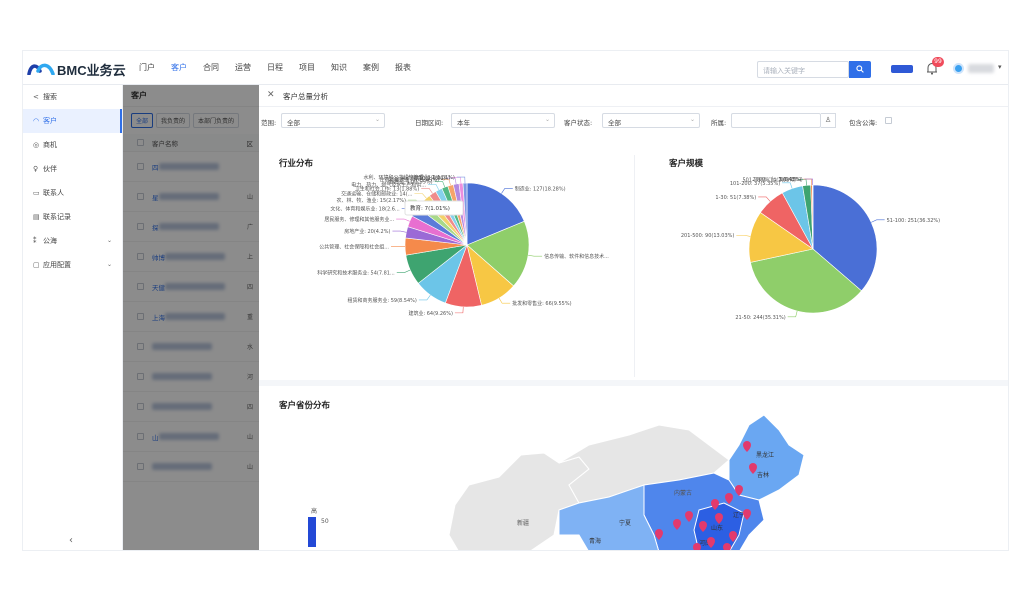 This screenshot has width=1024, height=601. I want to click on nav-item: 知识, so click(339, 67).